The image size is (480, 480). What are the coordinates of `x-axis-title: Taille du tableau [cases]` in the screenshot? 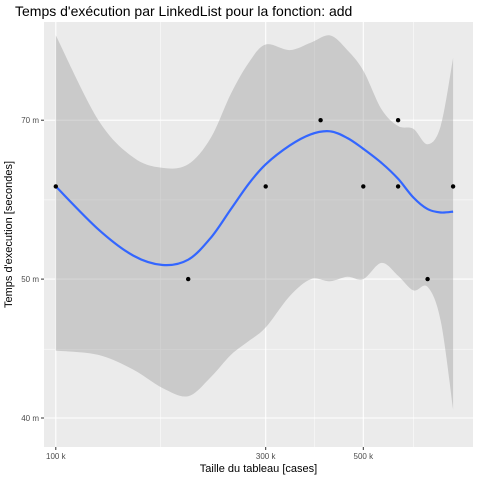 It's located at (258, 469).